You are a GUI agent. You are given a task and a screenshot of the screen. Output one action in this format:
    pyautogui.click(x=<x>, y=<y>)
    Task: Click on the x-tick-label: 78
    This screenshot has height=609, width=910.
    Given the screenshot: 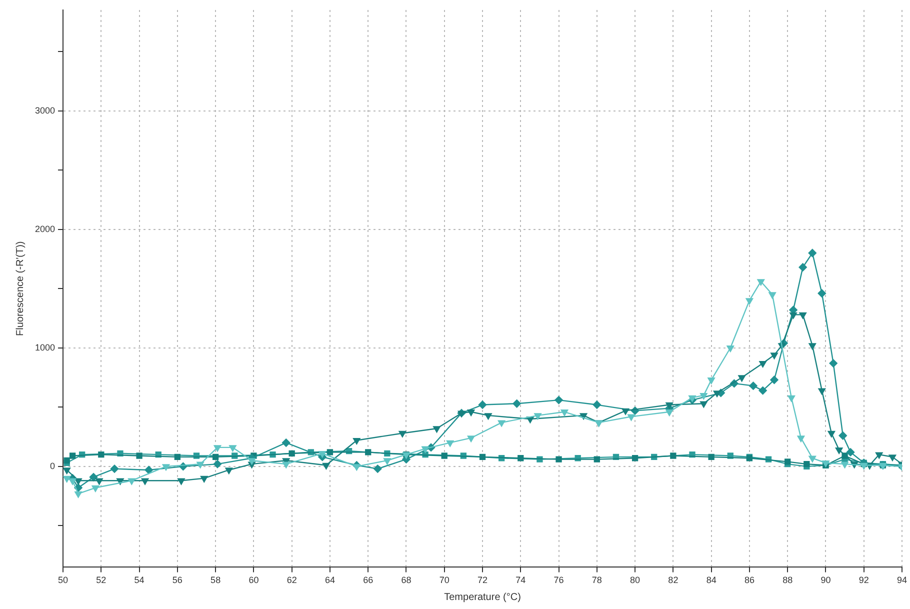 What is the action you would take?
    pyautogui.click(x=597, y=580)
    